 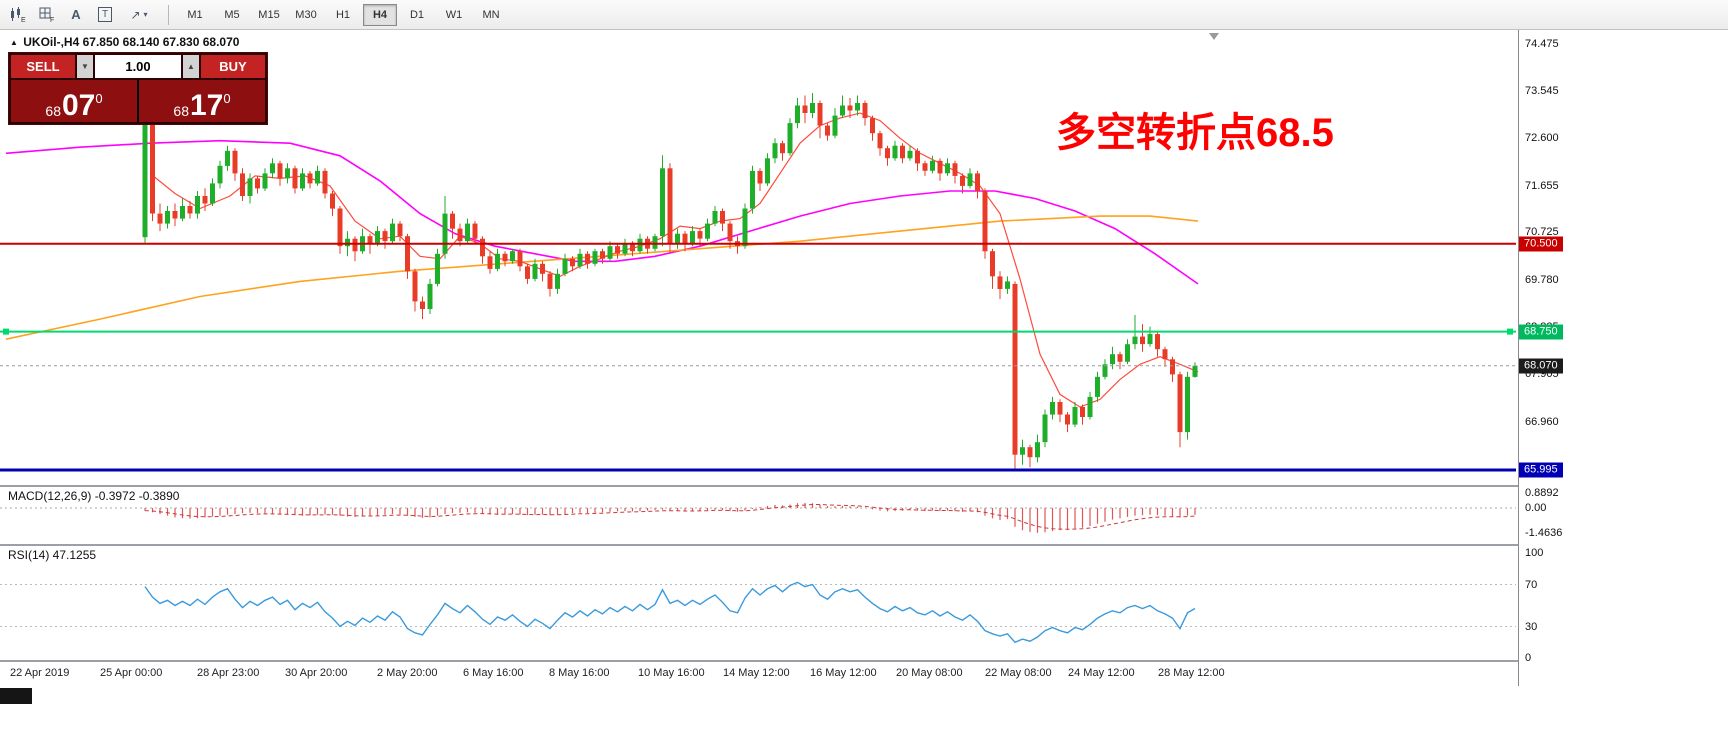 What do you see at coordinates (1544, 533) in the screenshot?
I see `macd-scale-label: -1.4636` at bounding box center [1544, 533].